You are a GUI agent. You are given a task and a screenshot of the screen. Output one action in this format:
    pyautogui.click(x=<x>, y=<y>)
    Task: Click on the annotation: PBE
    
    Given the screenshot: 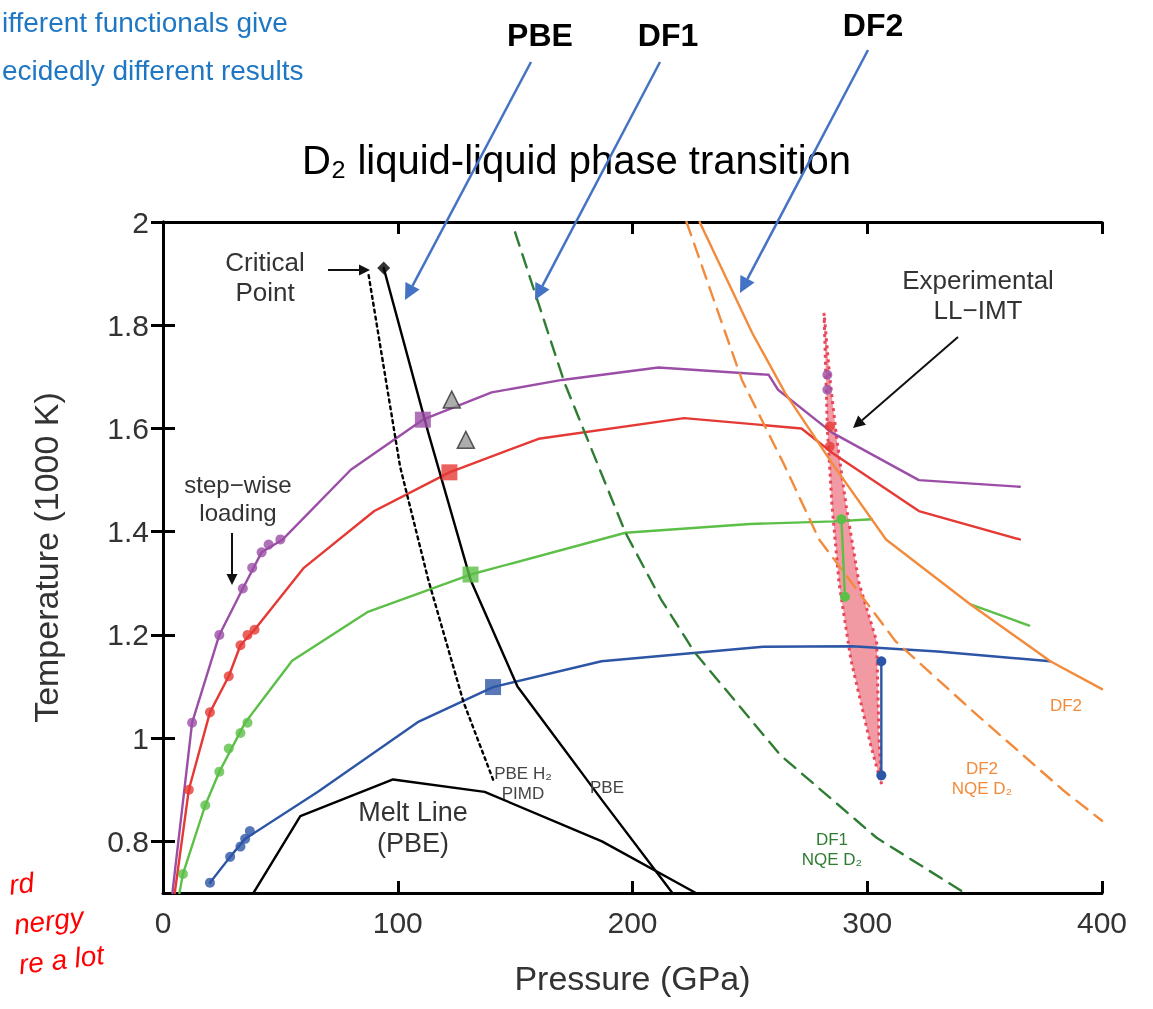 What is the action you would take?
    pyautogui.click(x=607, y=787)
    